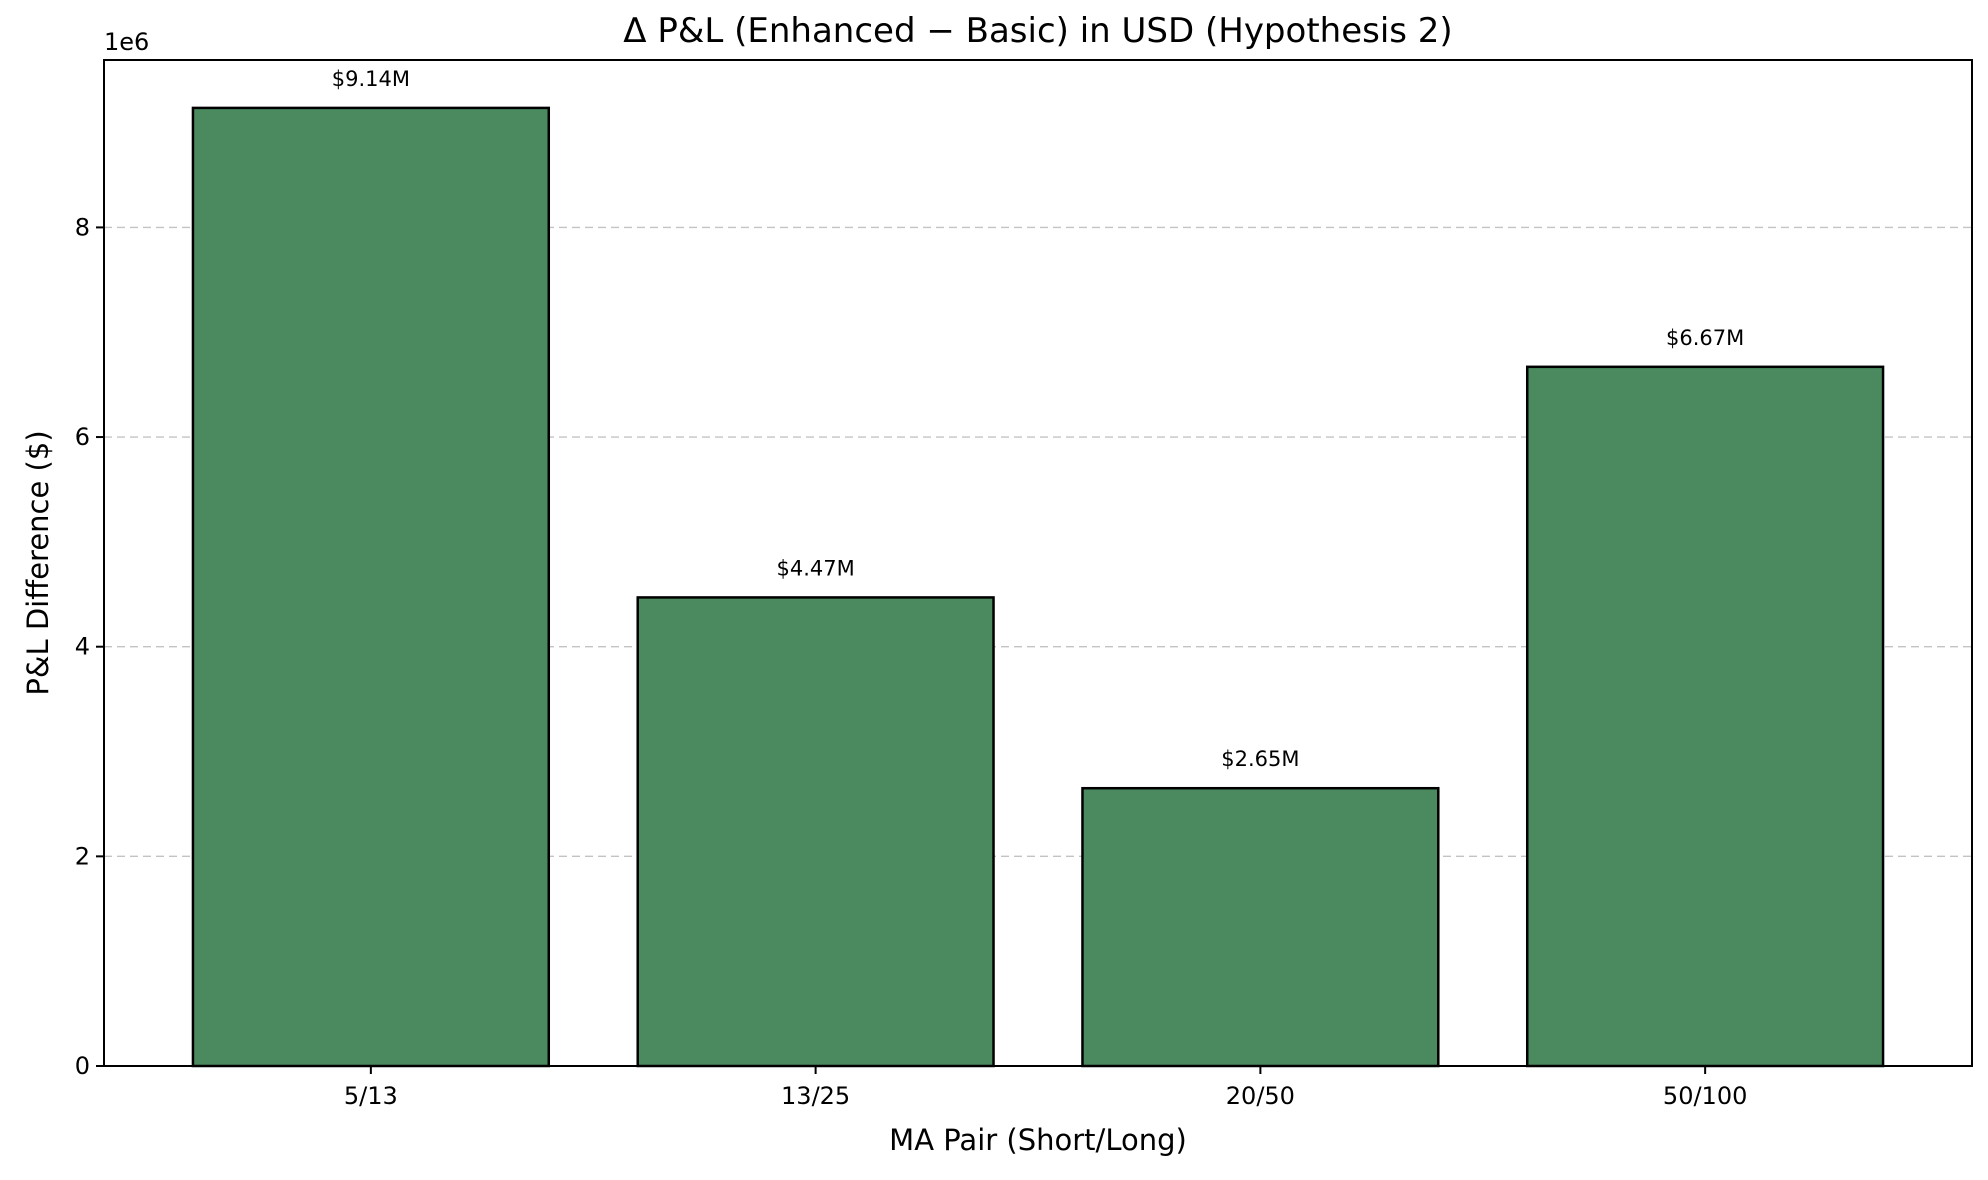 This screenshot has width=1988, height=1180. I want to click on y-tick-label: 8, so click(82, 227).